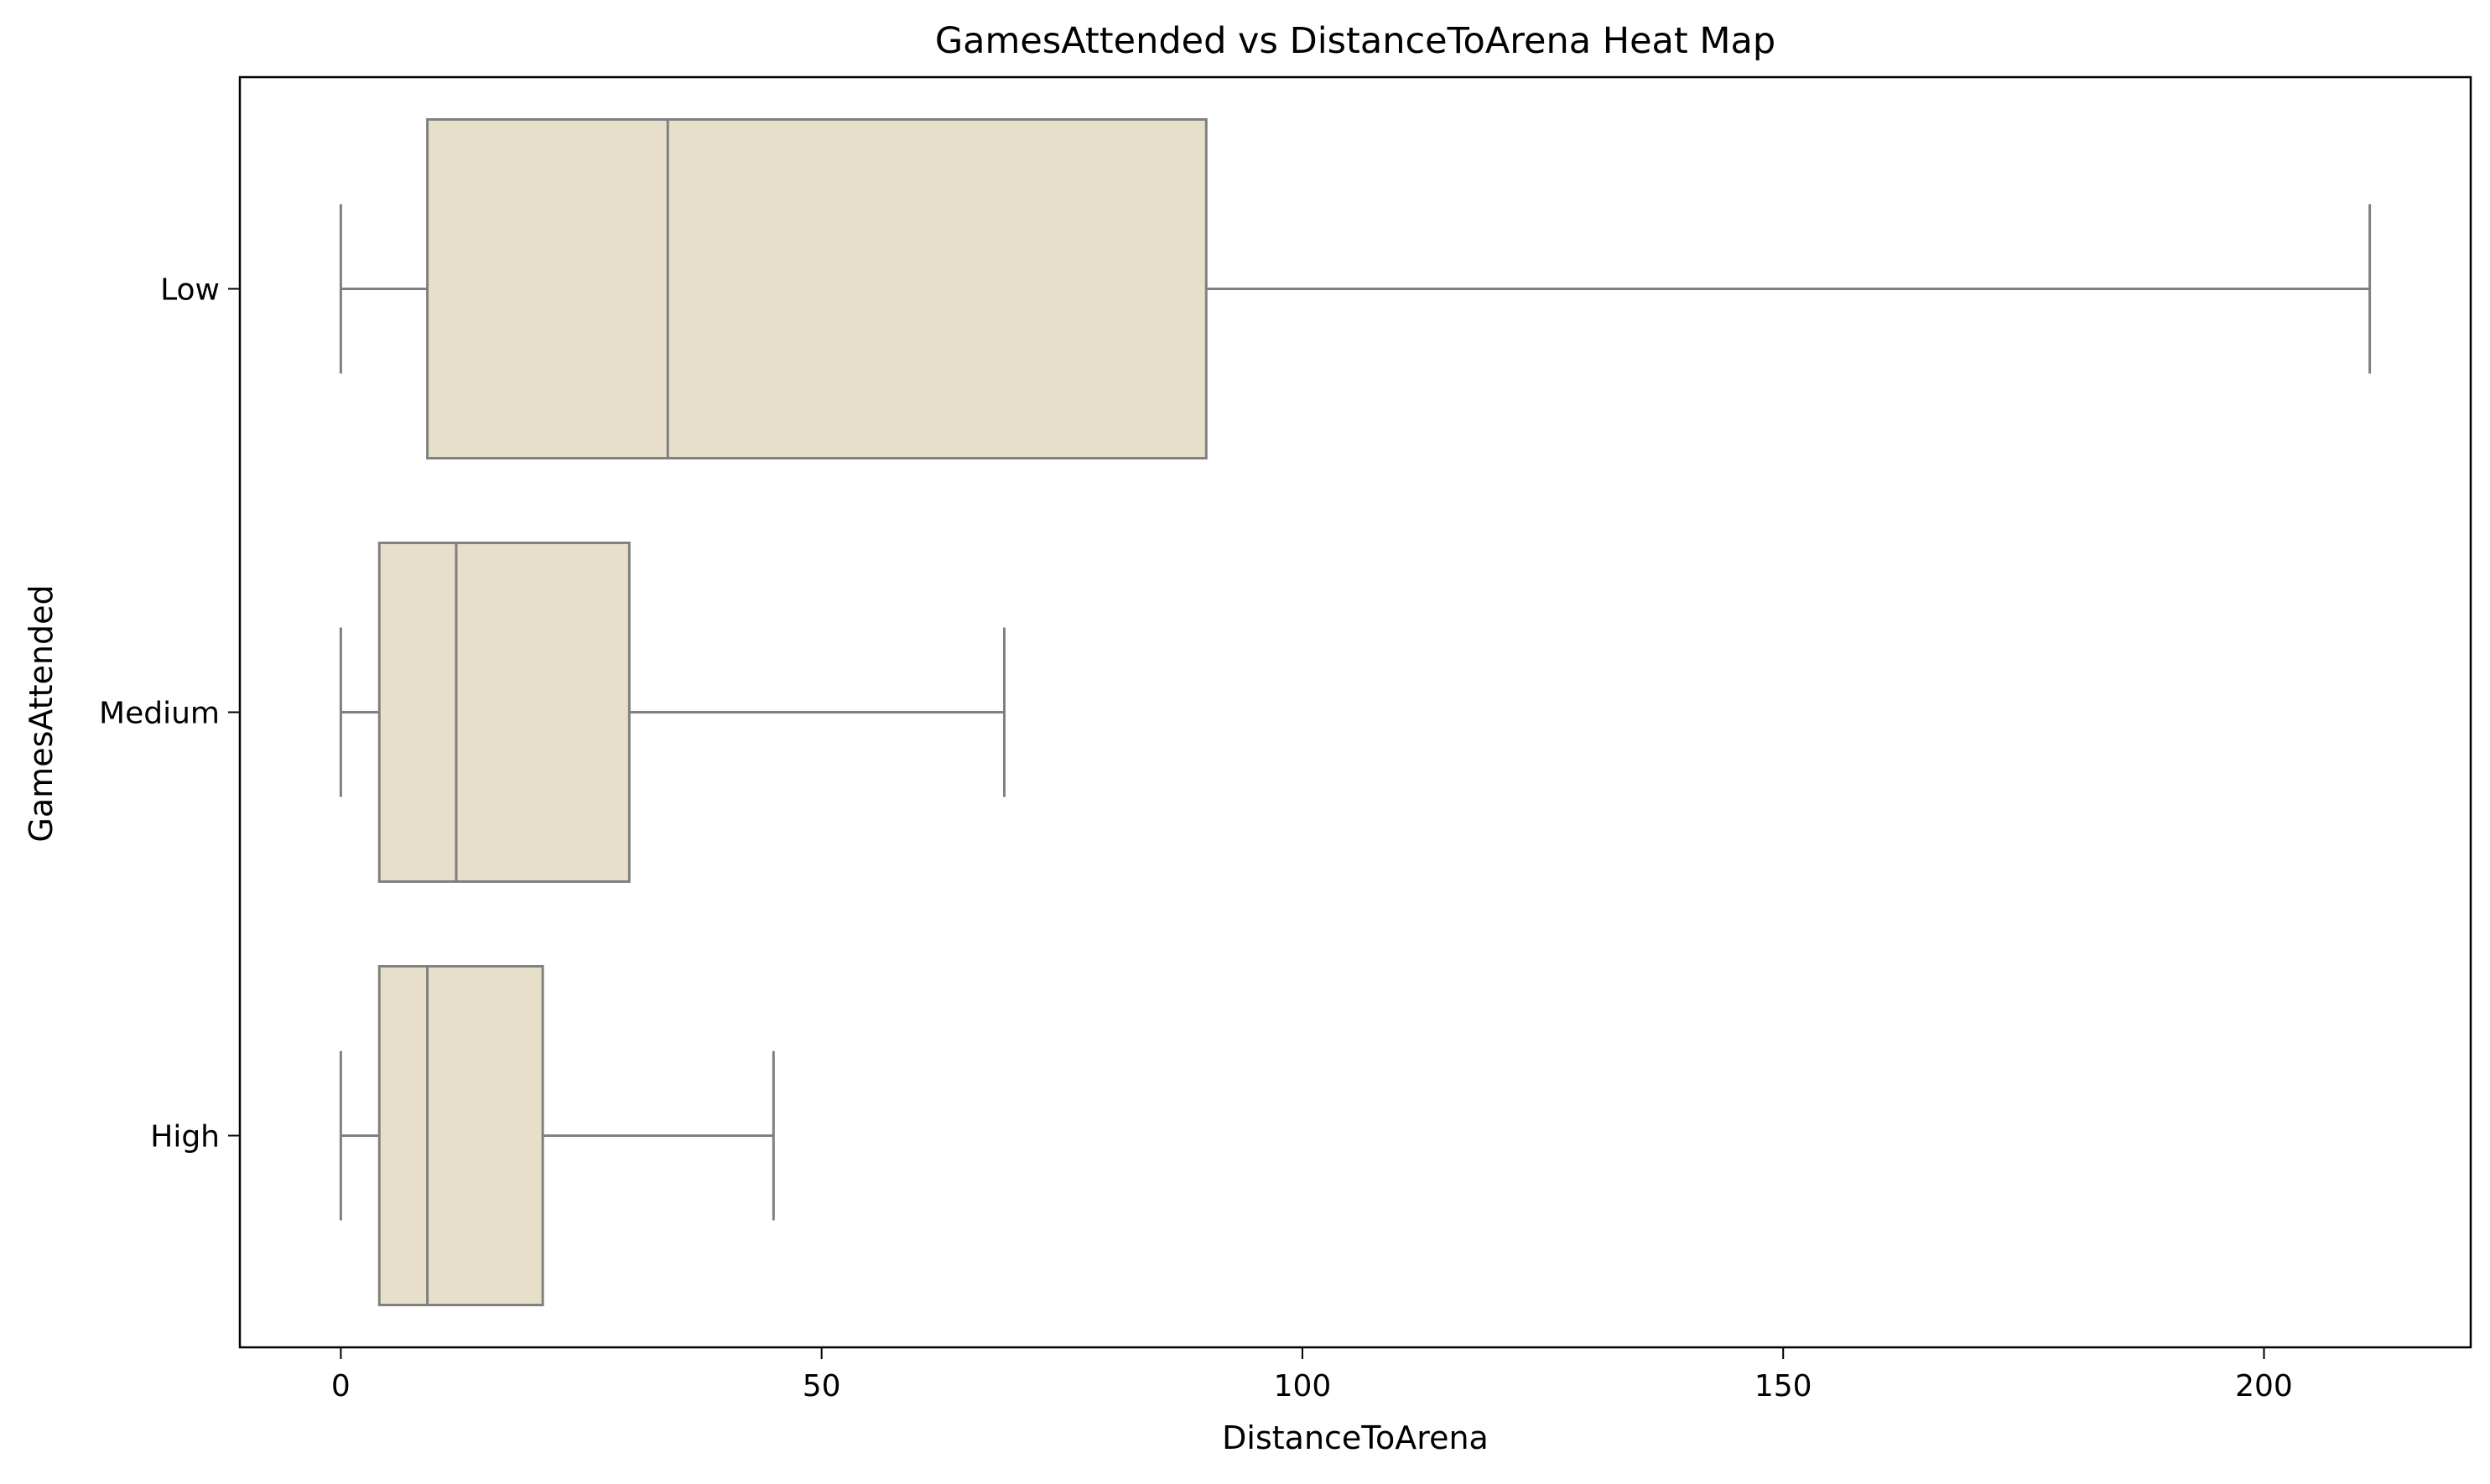 The height and width of the screenshot is (1484, 2490). What do you see at coordinates (341, 1386) in the screenshot?
I see `x-tick-label: 0` at bounding box center [341, 1386].